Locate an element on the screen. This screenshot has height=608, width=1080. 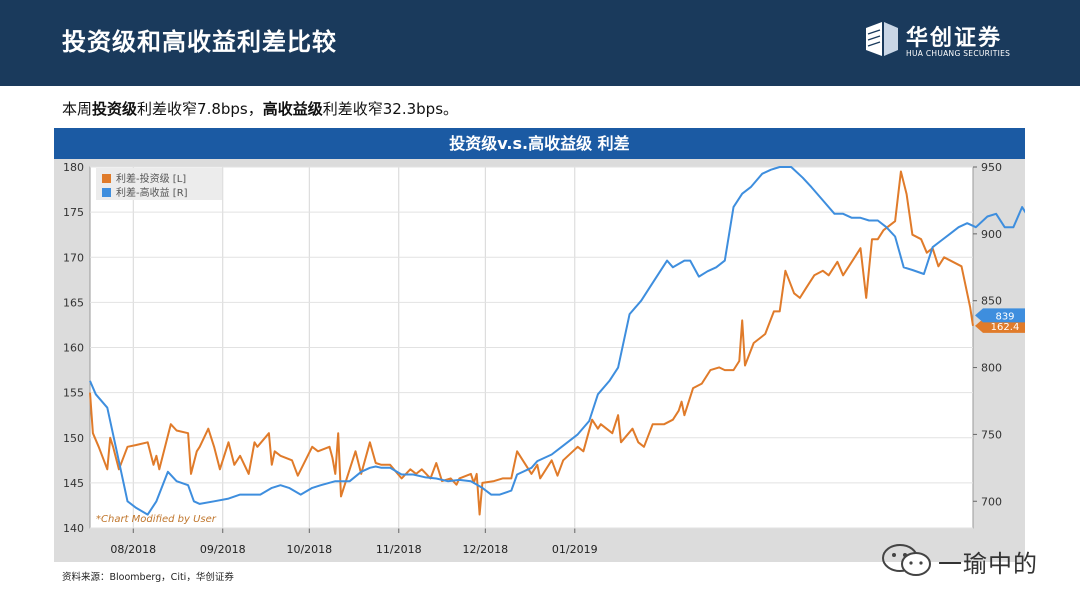
x-tick-label: 09/2018 is located at coordinates (223, 549).